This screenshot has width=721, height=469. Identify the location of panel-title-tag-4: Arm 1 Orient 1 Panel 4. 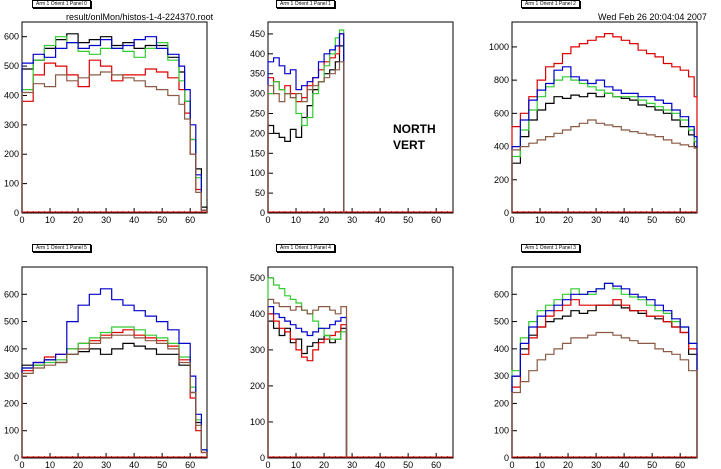
(305, 248).